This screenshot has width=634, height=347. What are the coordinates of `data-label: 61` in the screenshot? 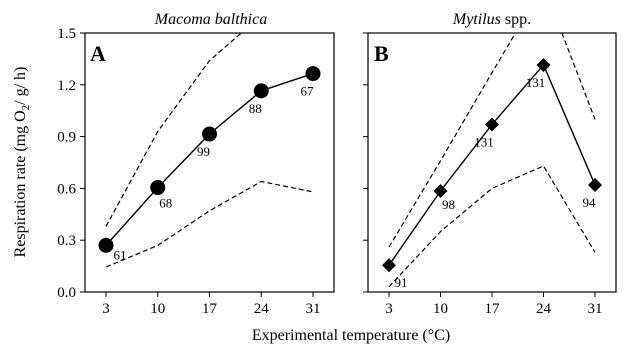 It's located at (120, 254).